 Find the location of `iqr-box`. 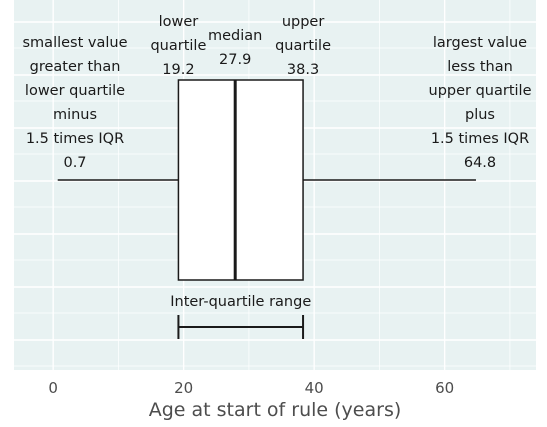

iqr-box is located at coordinates (240, 180).